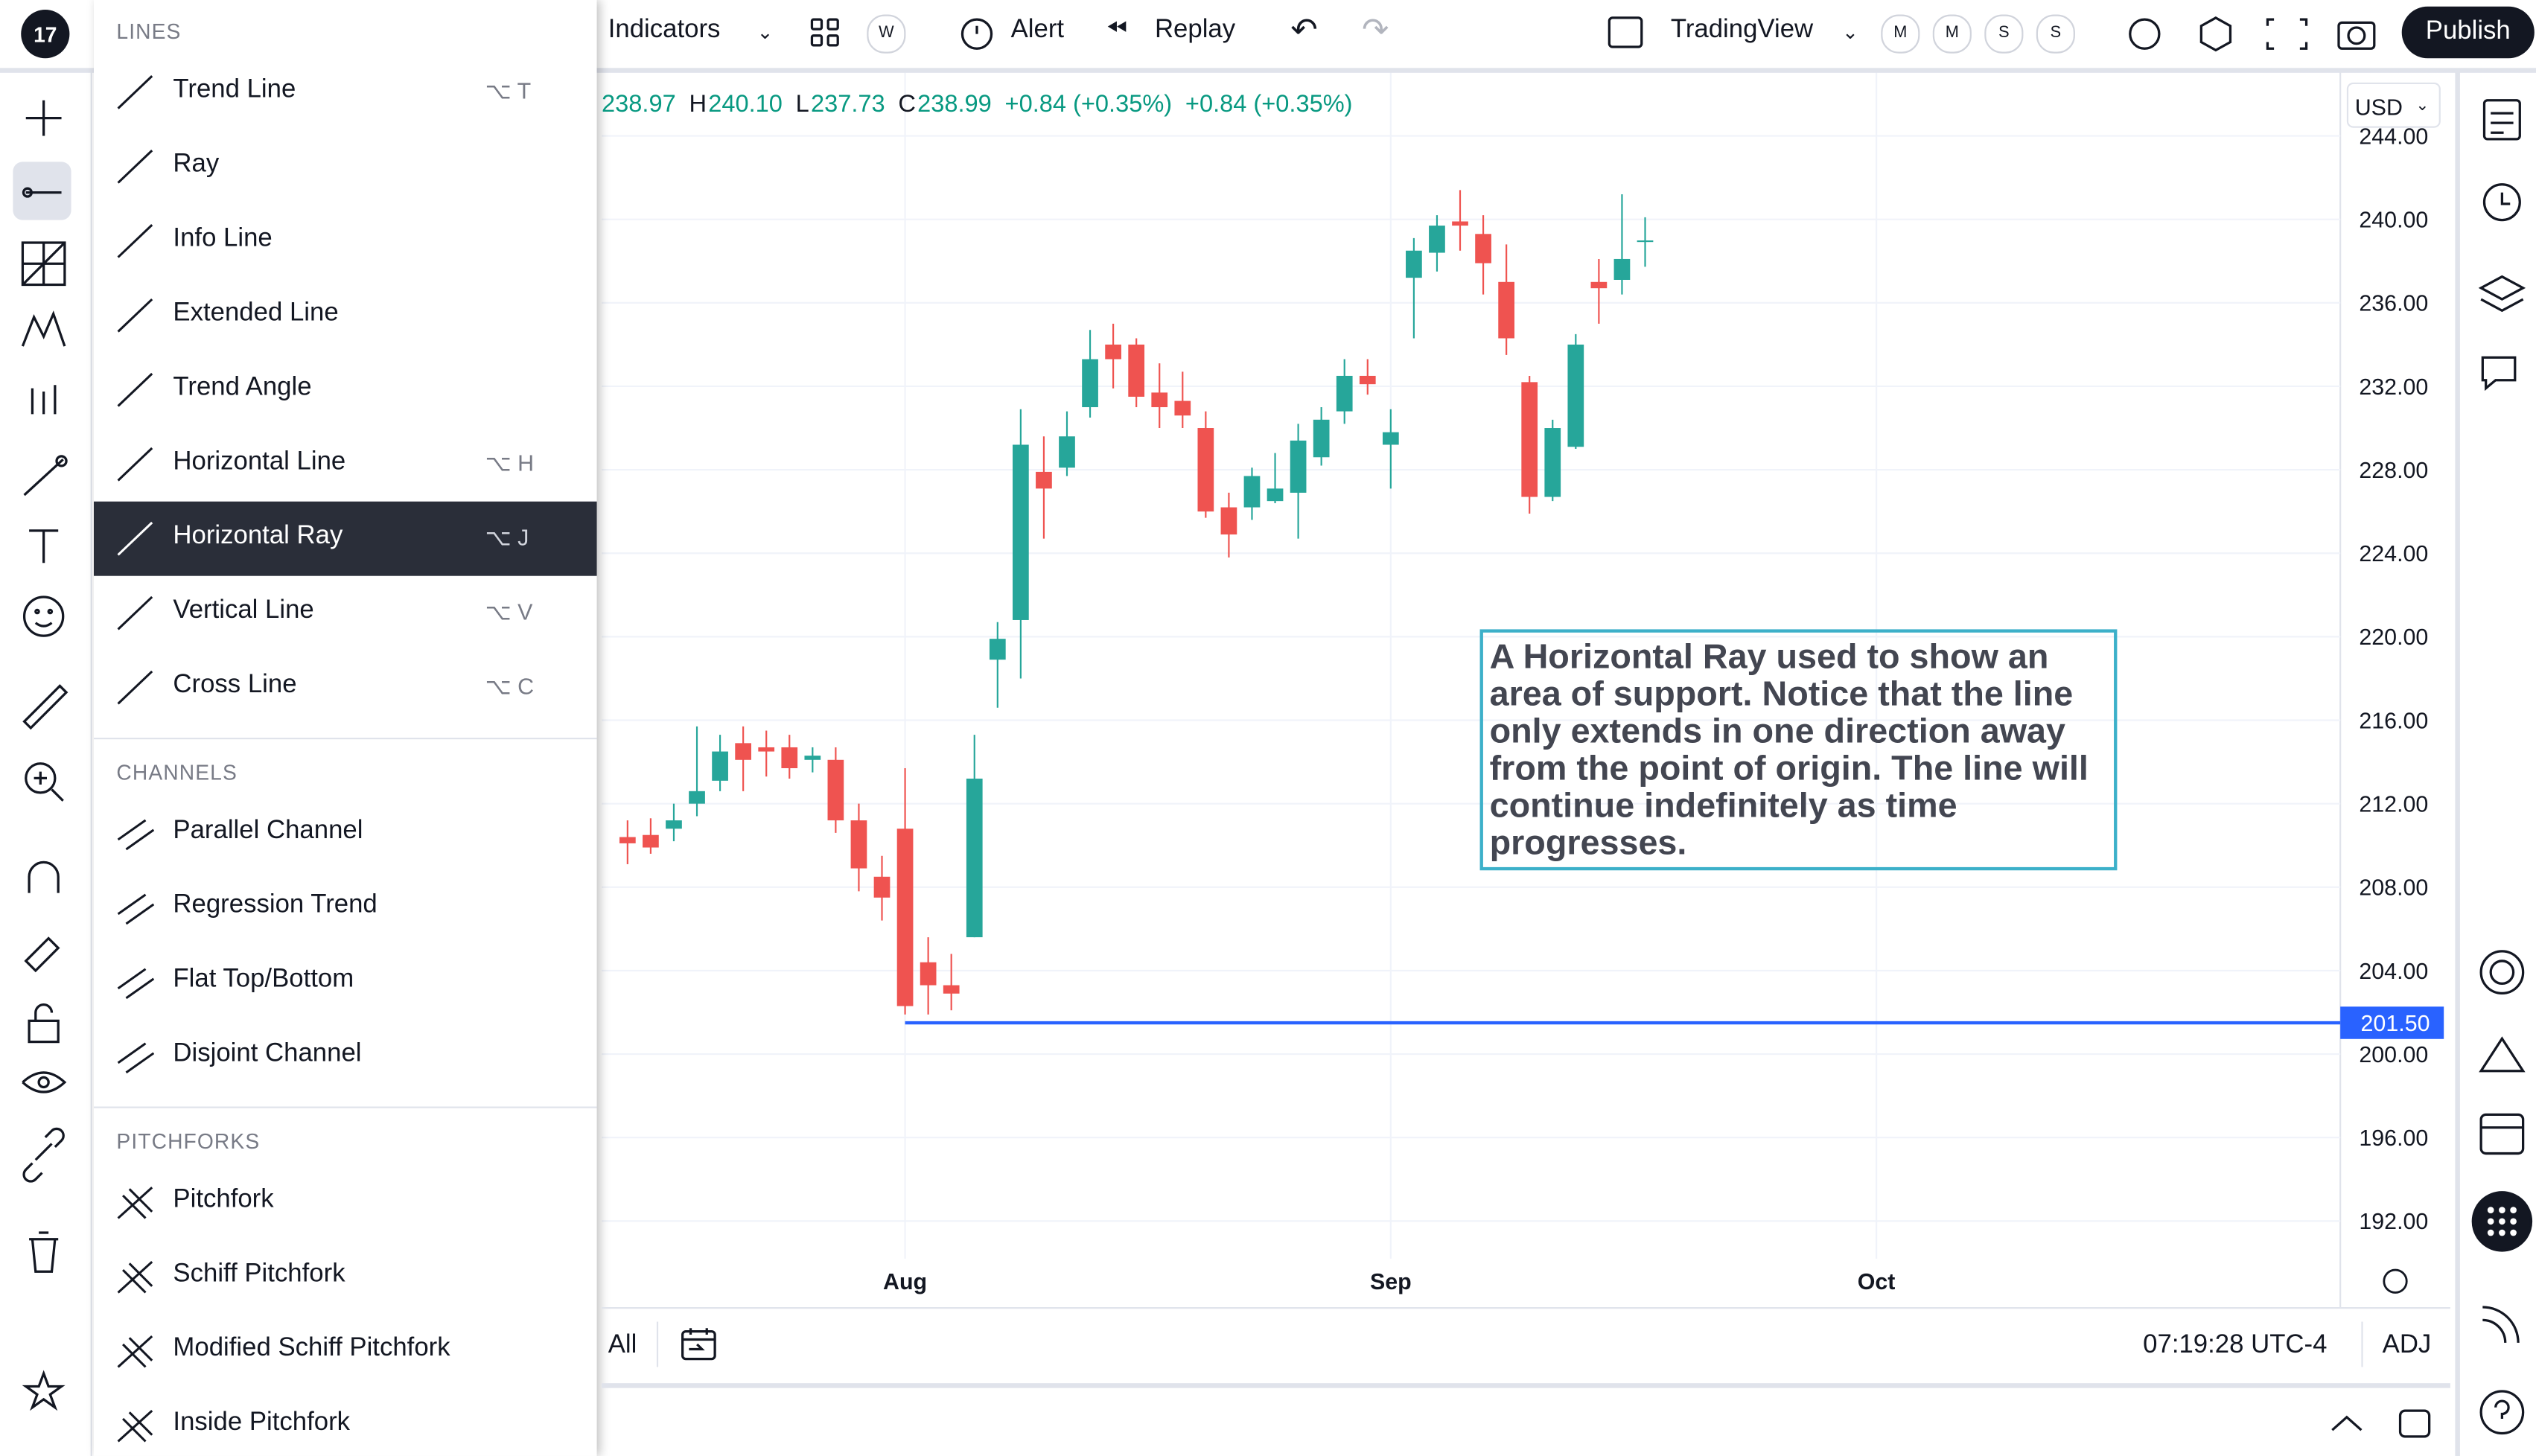  Describe the element at coordinates (664, 30) in the screenshot. I see `indicators-button: Indicators` at that location.